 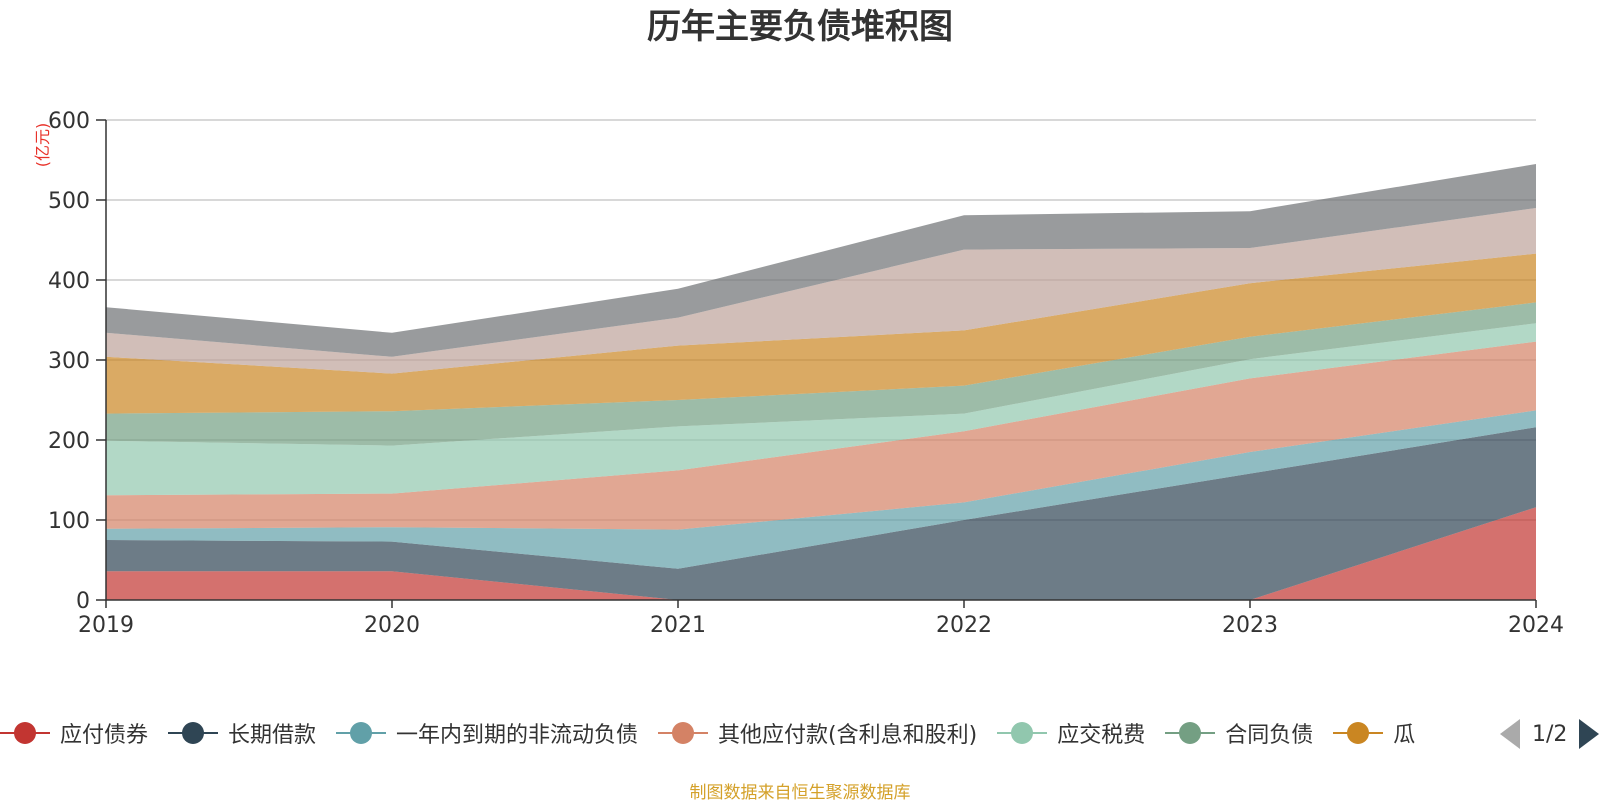 I want to click on legend-item-1: 应付债券, so click(x=74, y=733).